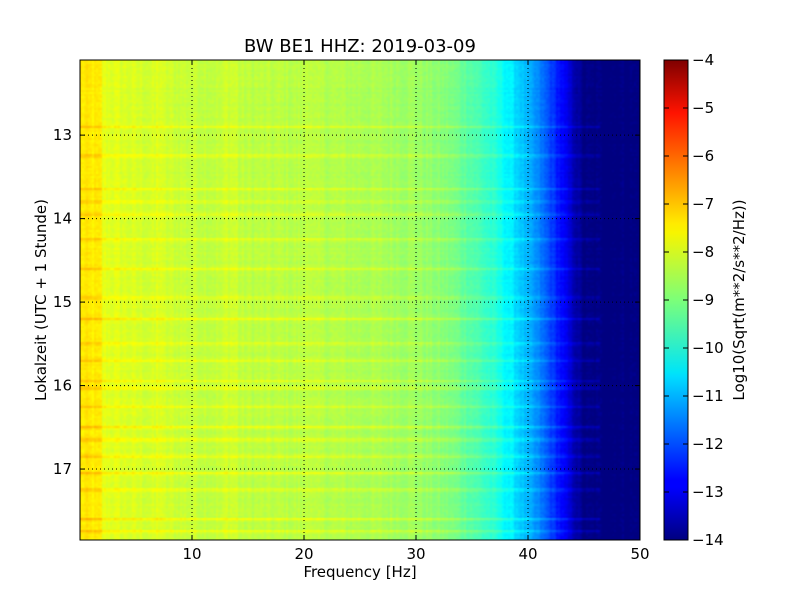 Image resolution: width=800 pixels, height=600 pixels. What do you see at coordinates (703, 252) in the screenshot?
I see `colorbar-tick-label: −8` at bounding box center [703, 252].